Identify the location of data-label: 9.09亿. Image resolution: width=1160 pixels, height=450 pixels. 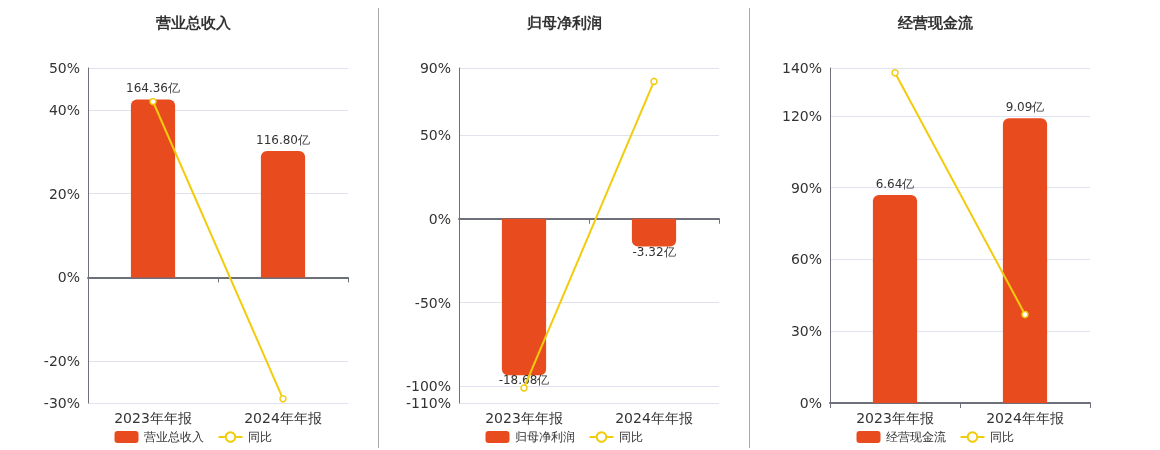
(1025, 107).